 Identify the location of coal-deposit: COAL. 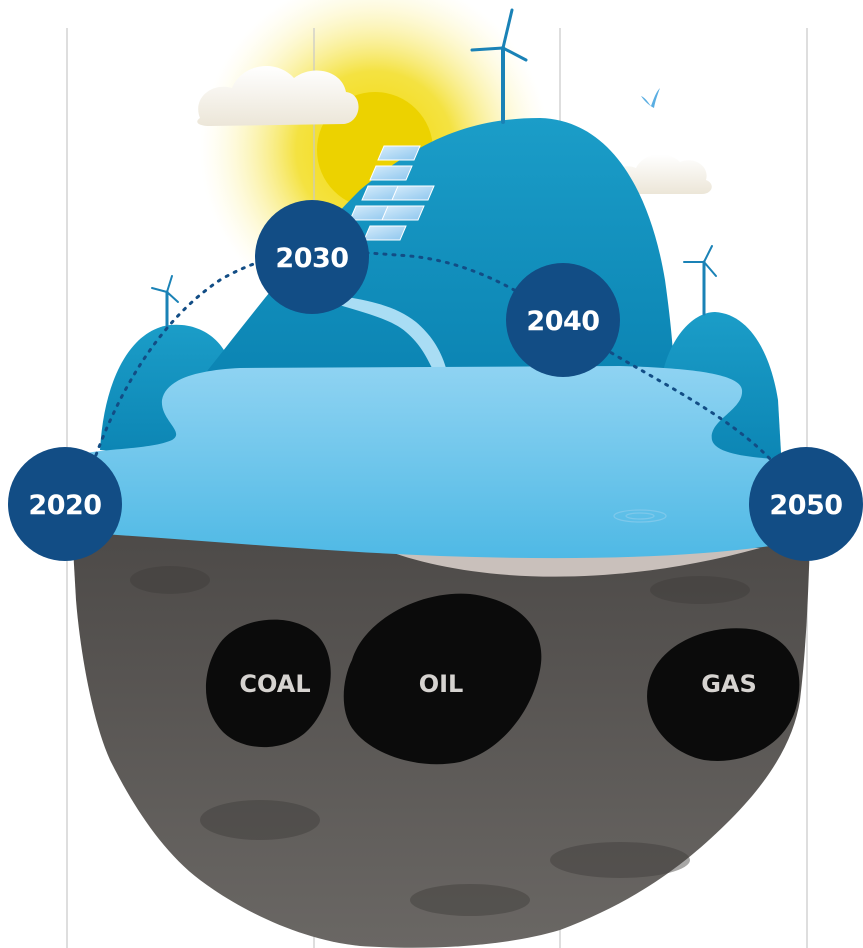
(268, 683).